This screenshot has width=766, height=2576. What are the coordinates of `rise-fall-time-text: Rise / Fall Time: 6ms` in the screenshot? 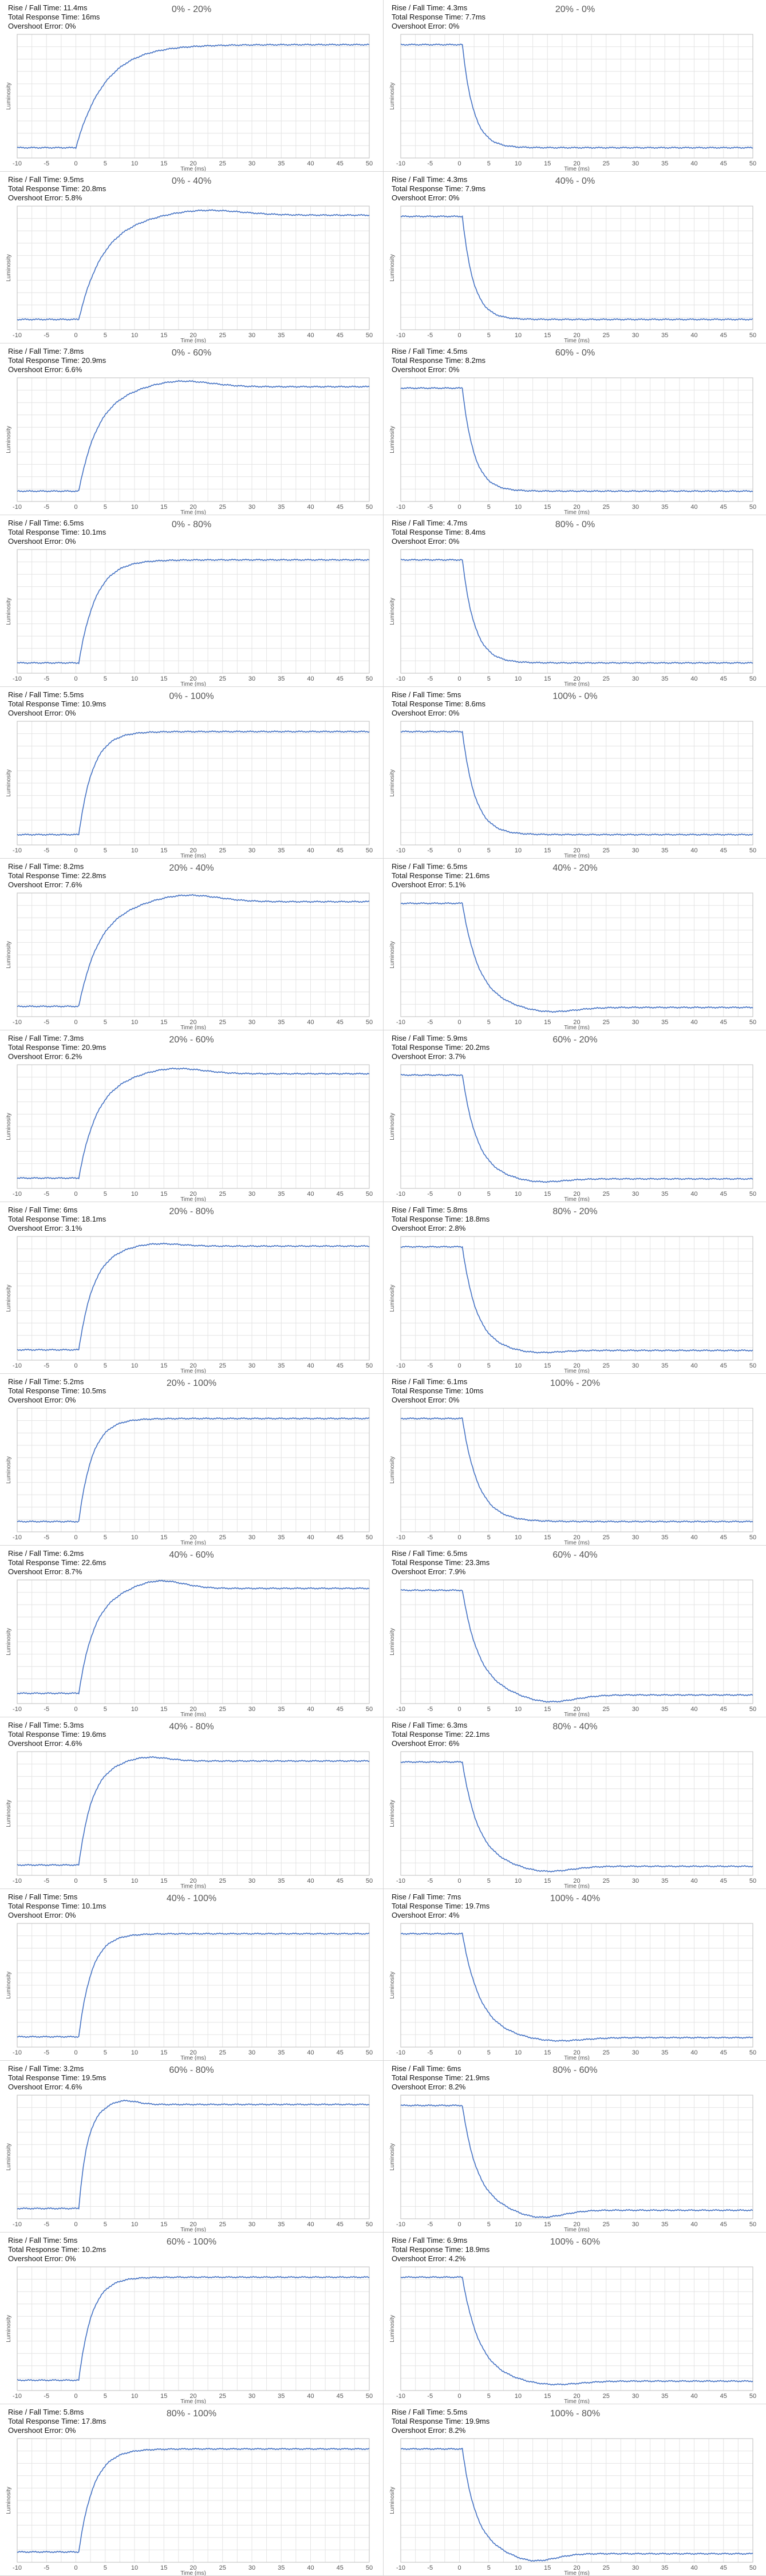 It's located at (440, 2068).